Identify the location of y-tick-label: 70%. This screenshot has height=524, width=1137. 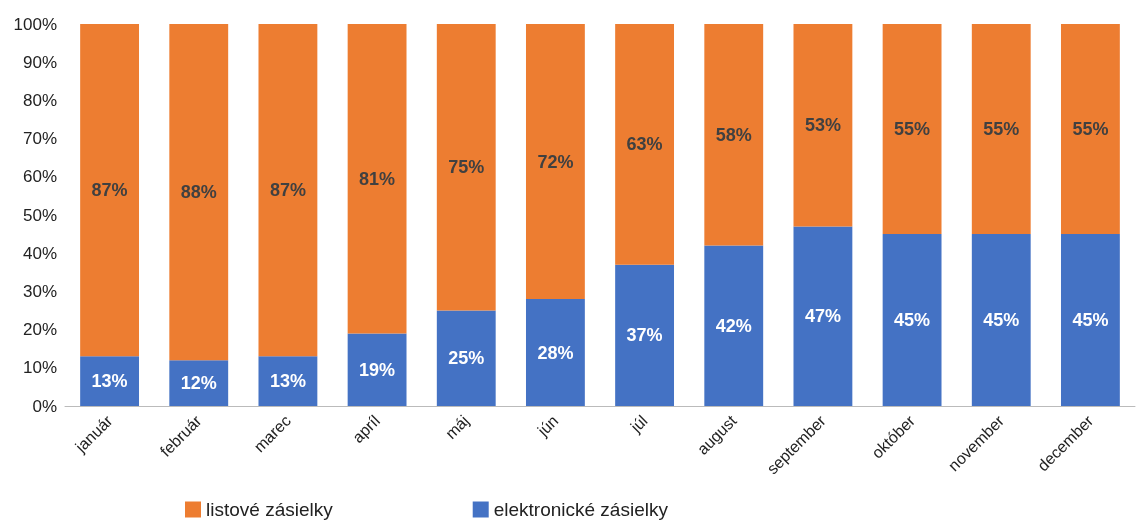
(39, 139).